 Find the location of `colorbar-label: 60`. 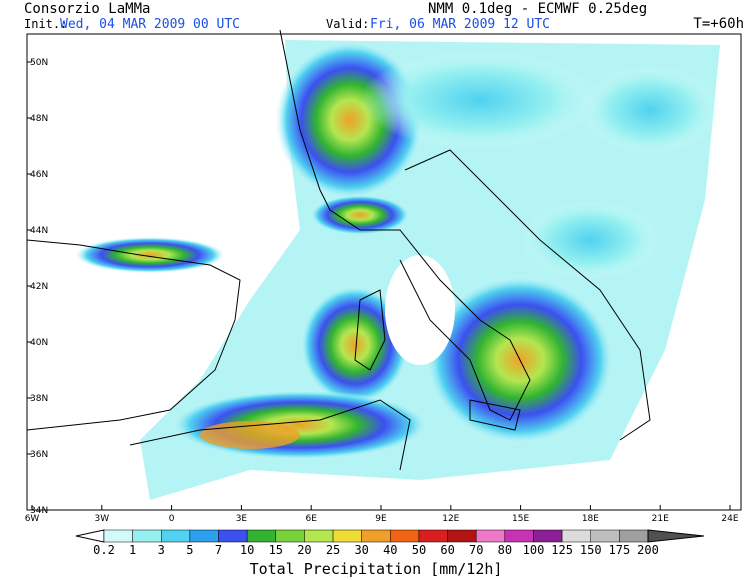

colorbar-label: 60 is located at coordinates (447, 550).